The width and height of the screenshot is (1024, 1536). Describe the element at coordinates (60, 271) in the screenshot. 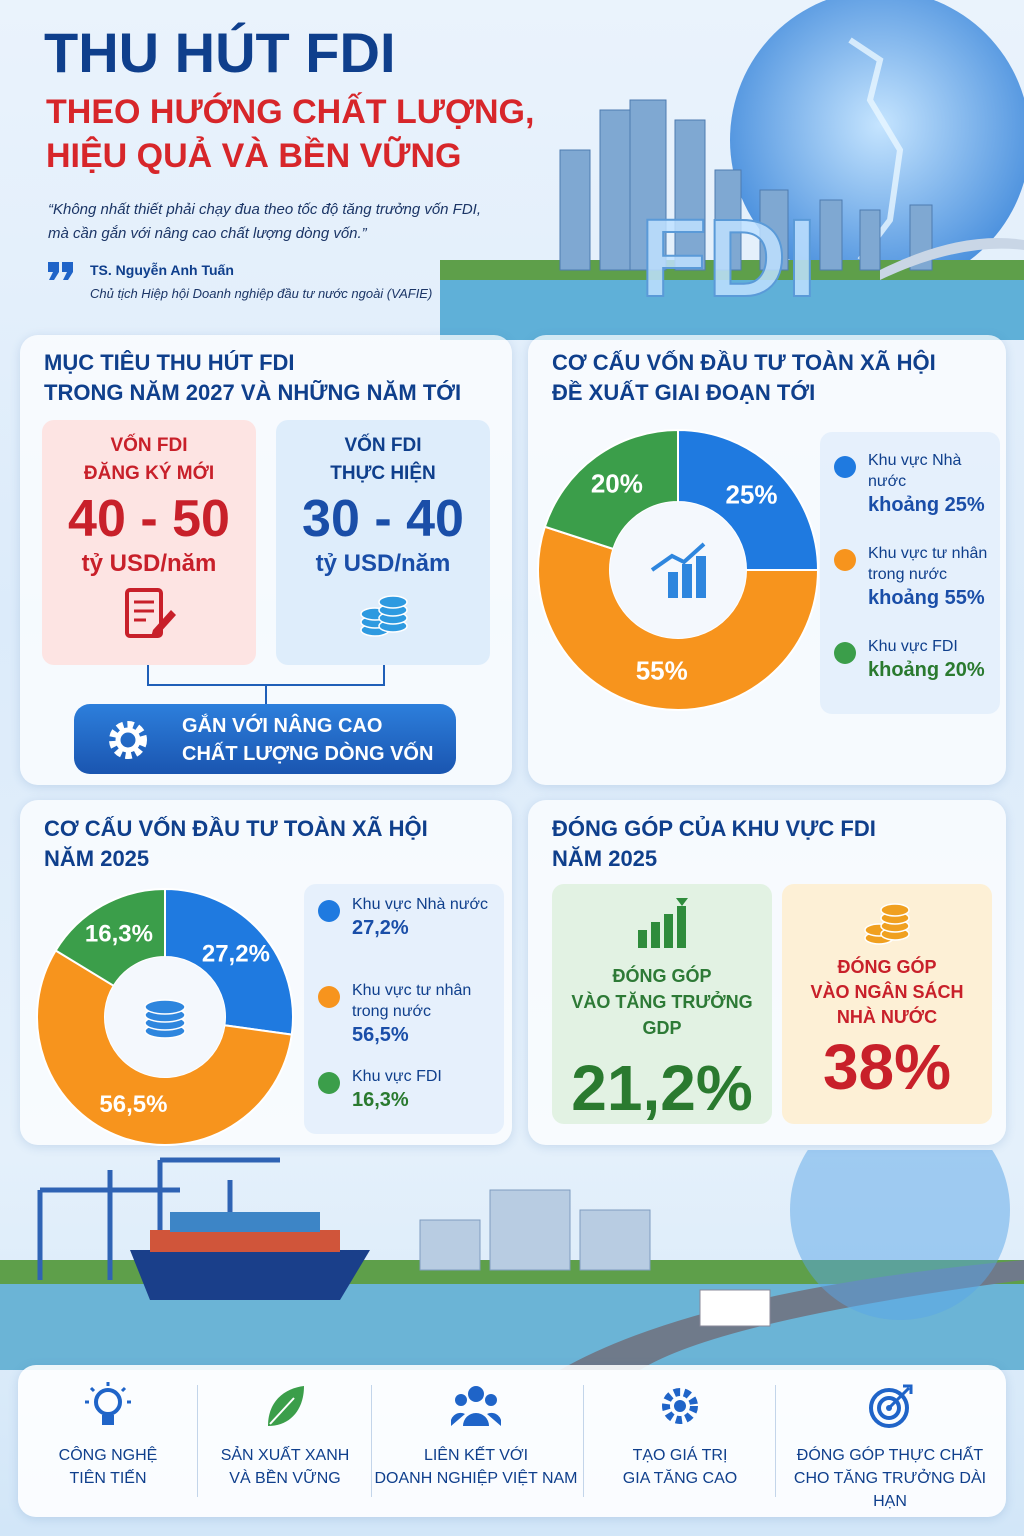

I see `quote-icon` at that location.